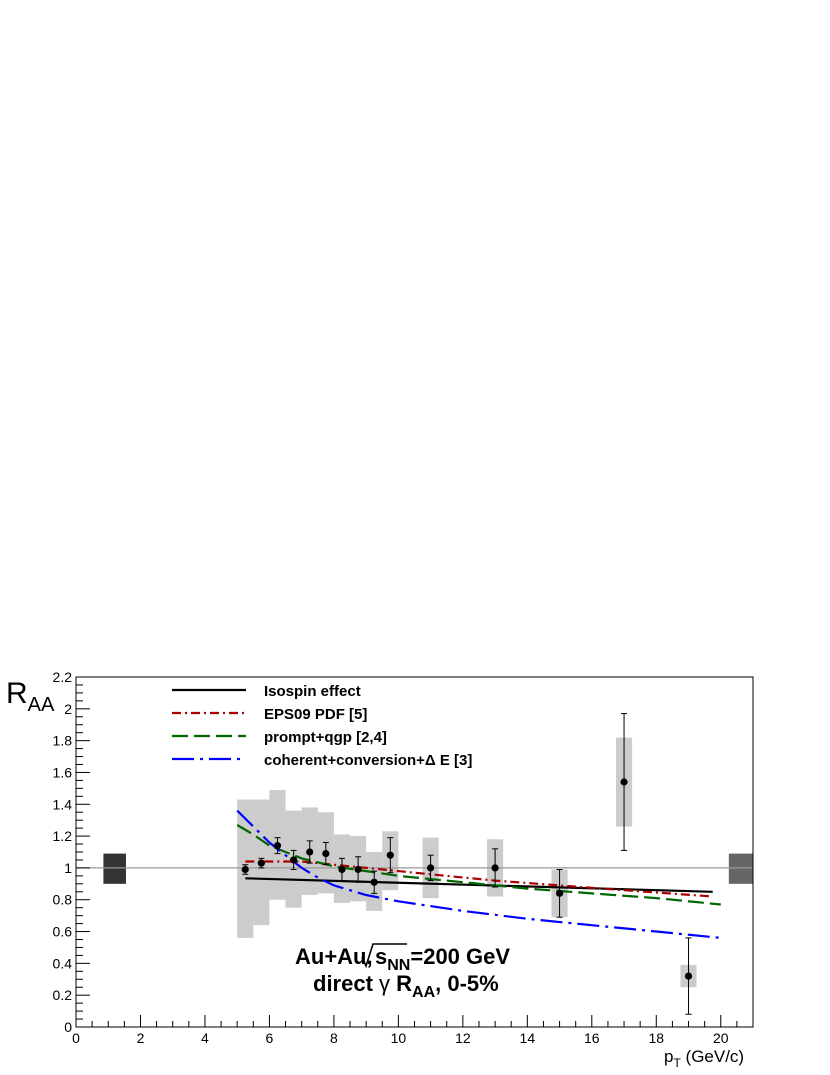 The height and width of the screenshot is (1075, 830). What do you see at coordinates (406, 986) in the screenshot?
I see `annotation-line2: direct γ RAA, 0-5%` at bounding box center [406, 986].